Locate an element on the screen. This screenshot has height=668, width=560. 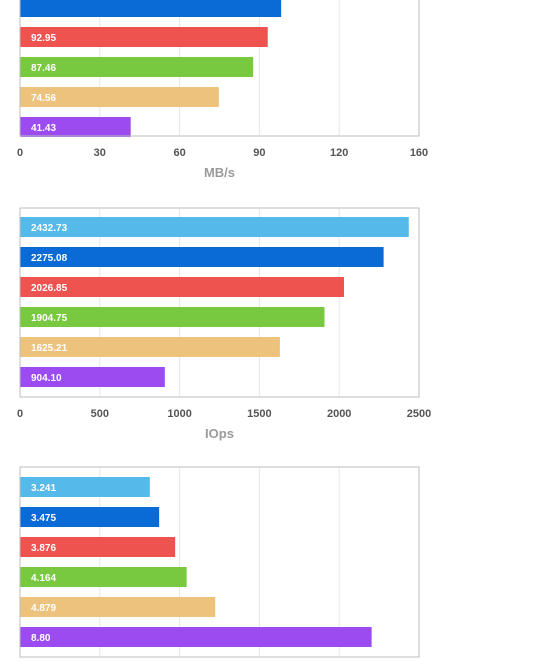
x-axis-title: MB/s is located at coordinates (219, 172).